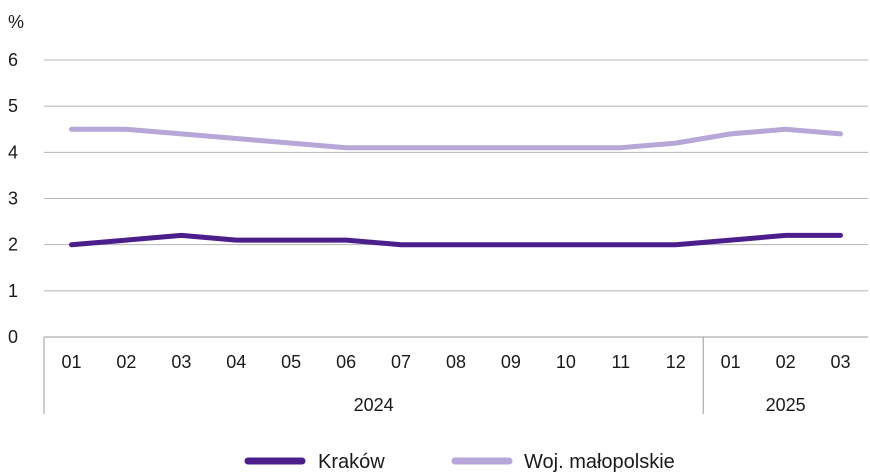 The width and height of the screenshot is (870, 472). I want to click on x-tick-label: 12, so click(676, 362).